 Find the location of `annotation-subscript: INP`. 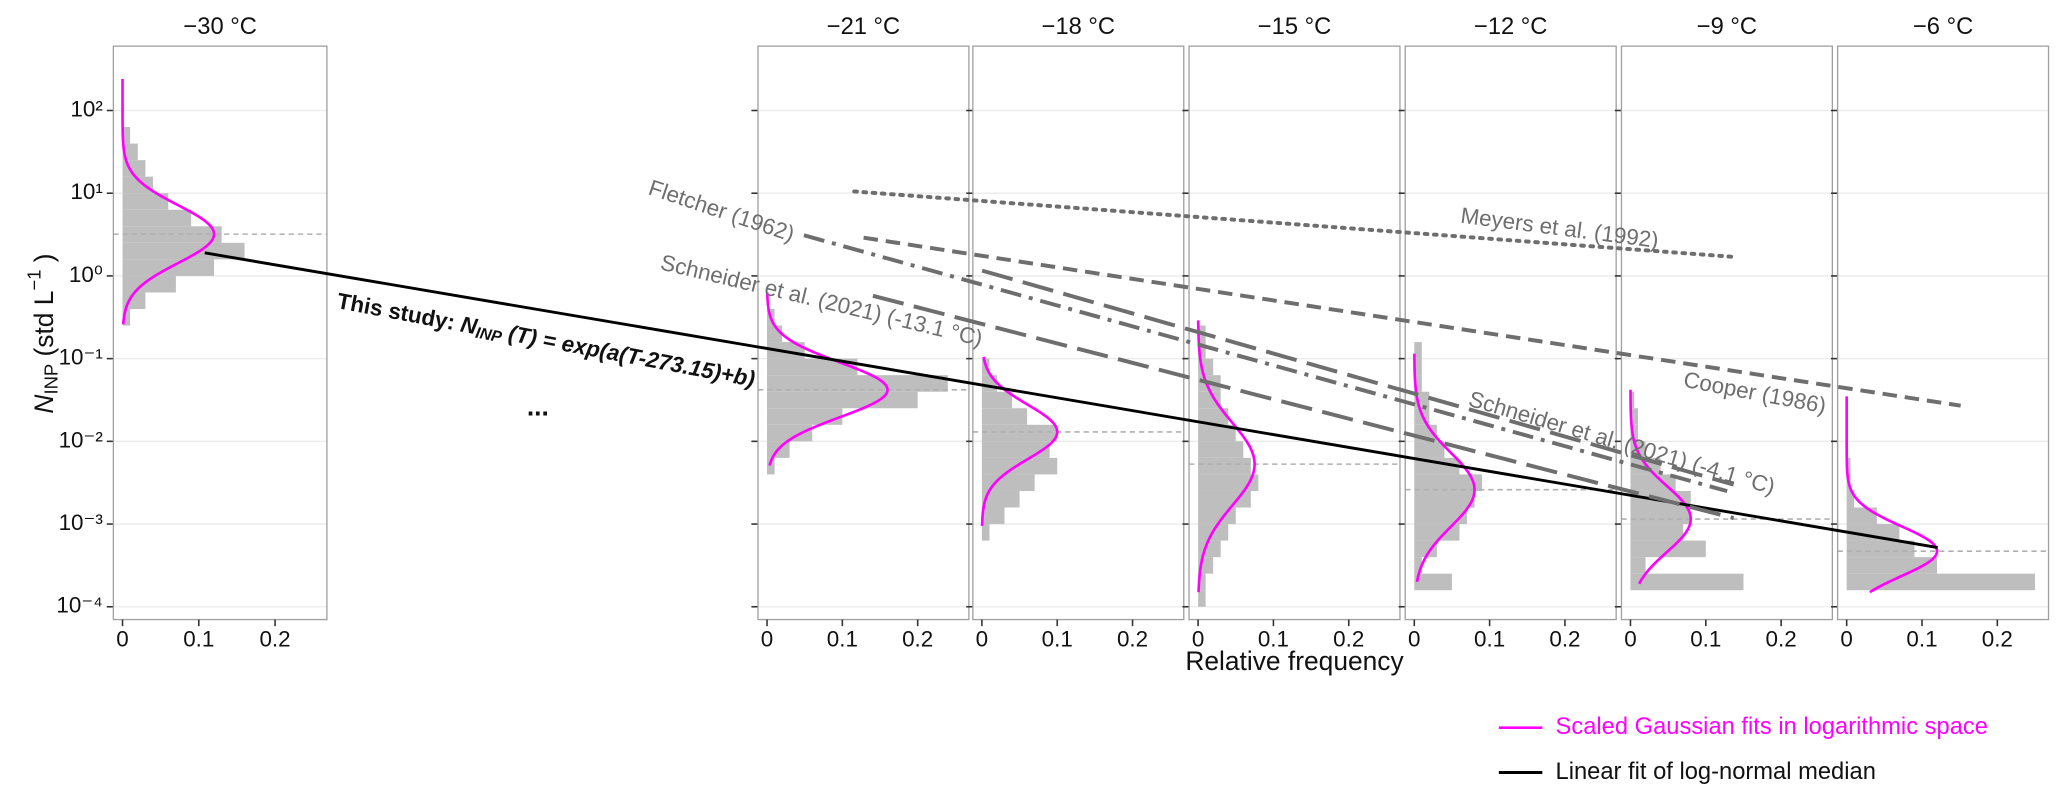

annotation-subscript: INP is located at coordinates (488, 336).